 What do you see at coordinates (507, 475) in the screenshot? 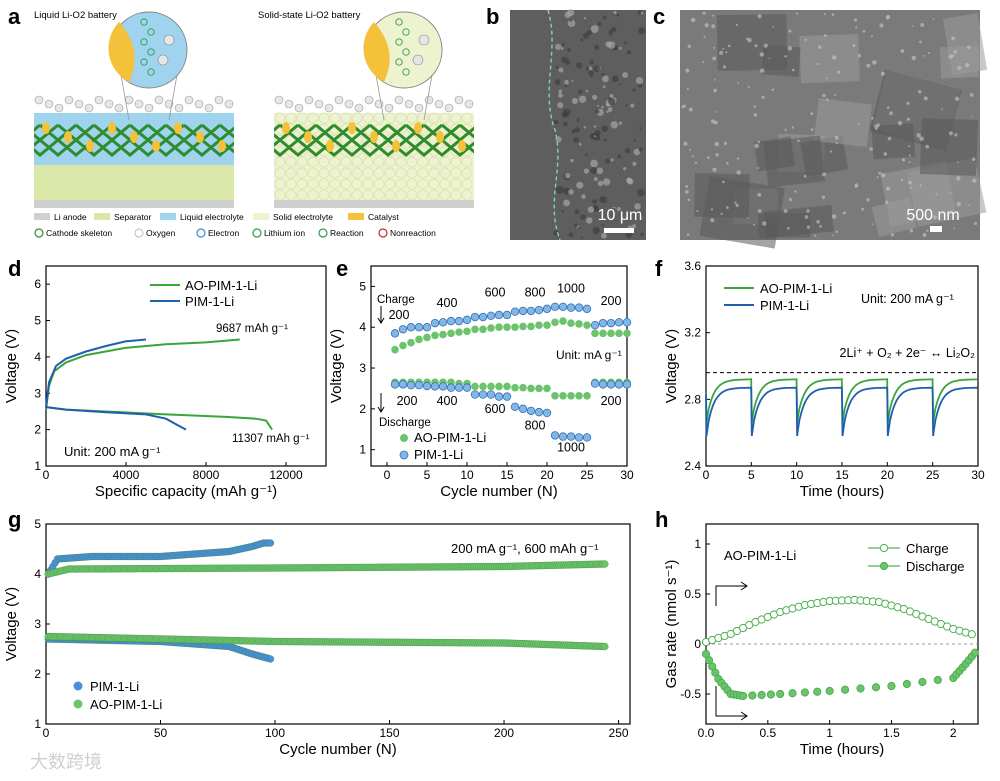
I see `x-tick-label: 15` at bounding box center [507, 475].